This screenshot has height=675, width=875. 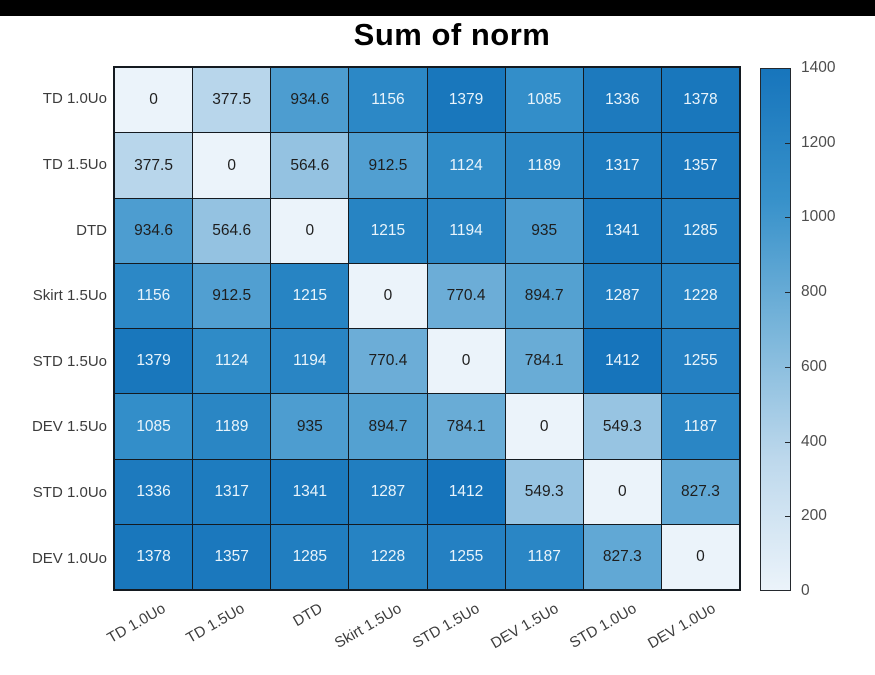 What do you see at coordinates (775, 329) in the screenshot?
I see `colorbar` at bounding box center [775, 329].